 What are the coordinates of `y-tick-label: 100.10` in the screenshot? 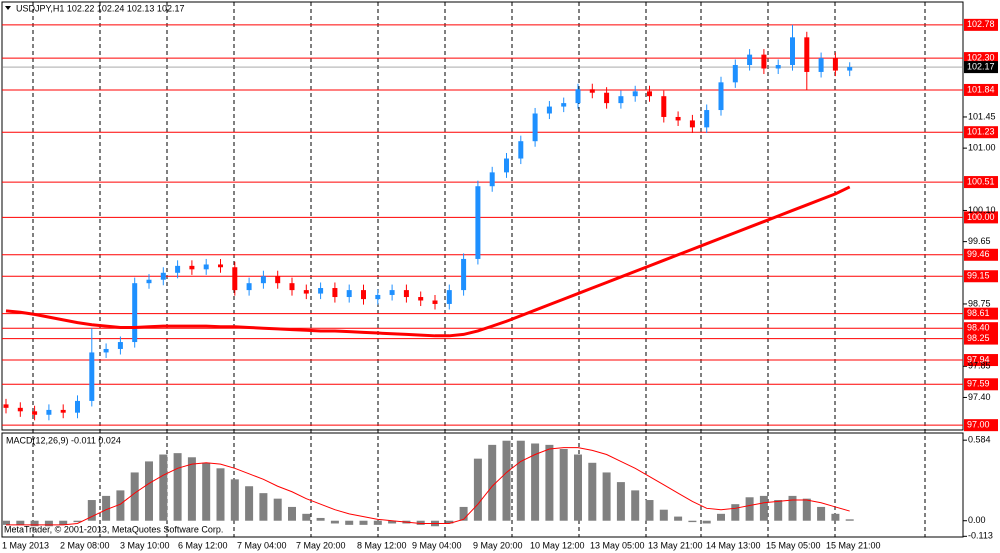 It's located at (982, 210).